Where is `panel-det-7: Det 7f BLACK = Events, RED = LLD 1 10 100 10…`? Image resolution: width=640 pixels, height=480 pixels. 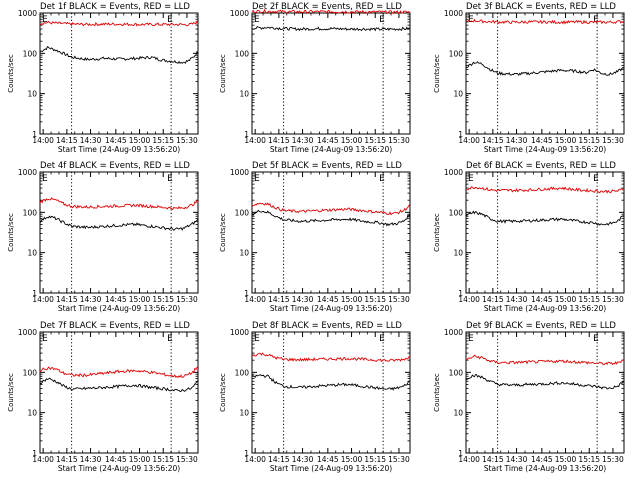
panel-det-7: Det 7f BLACK = Events, RED = LLD 1 10 100 10… is located at coordinates (103, 397).